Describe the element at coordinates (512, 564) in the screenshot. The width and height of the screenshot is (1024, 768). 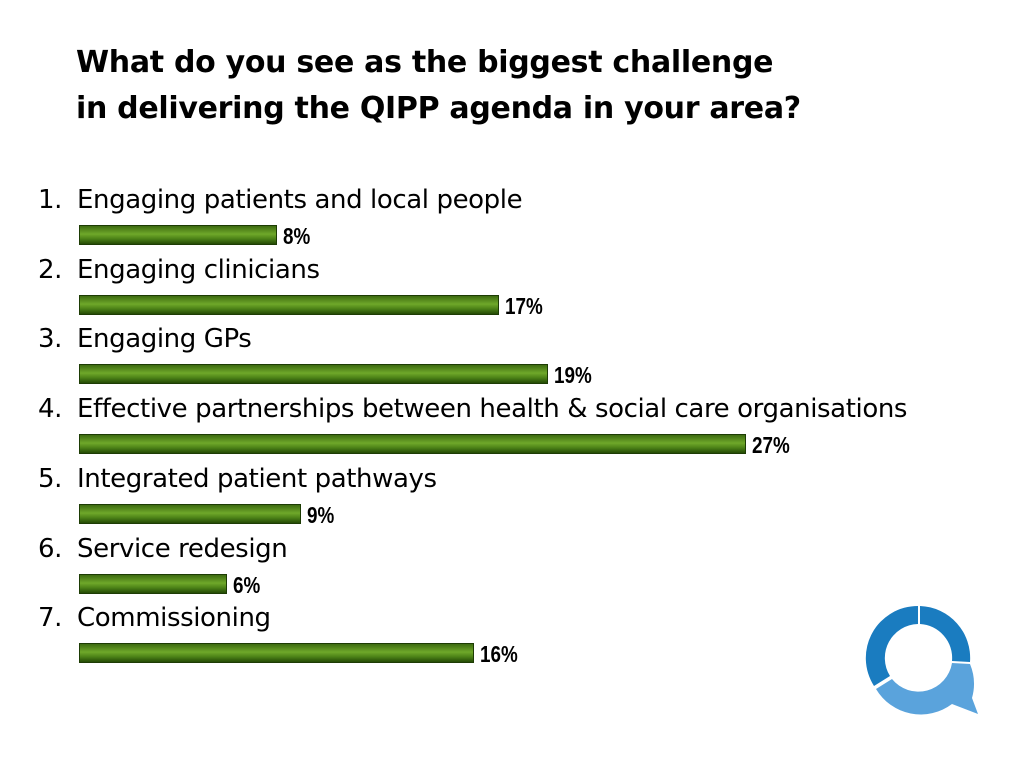
I see `list-item: 6. Service redesign 6%` at that location.